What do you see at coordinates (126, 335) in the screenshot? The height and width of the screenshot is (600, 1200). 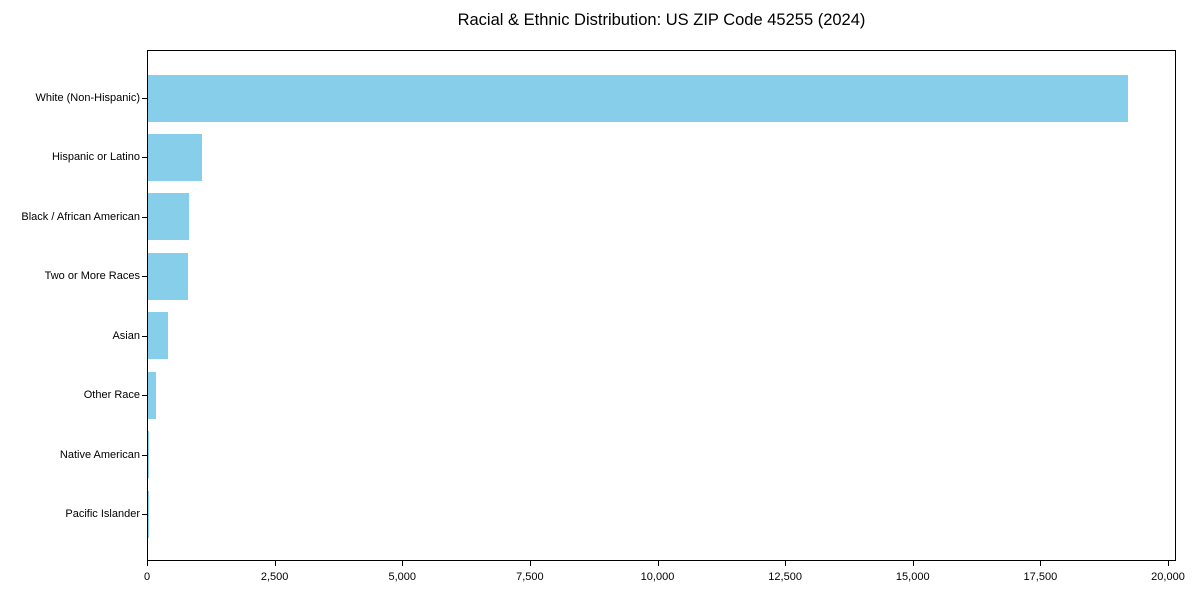 I see `y-tick-label: Asian` at bounding box center [126, 335].